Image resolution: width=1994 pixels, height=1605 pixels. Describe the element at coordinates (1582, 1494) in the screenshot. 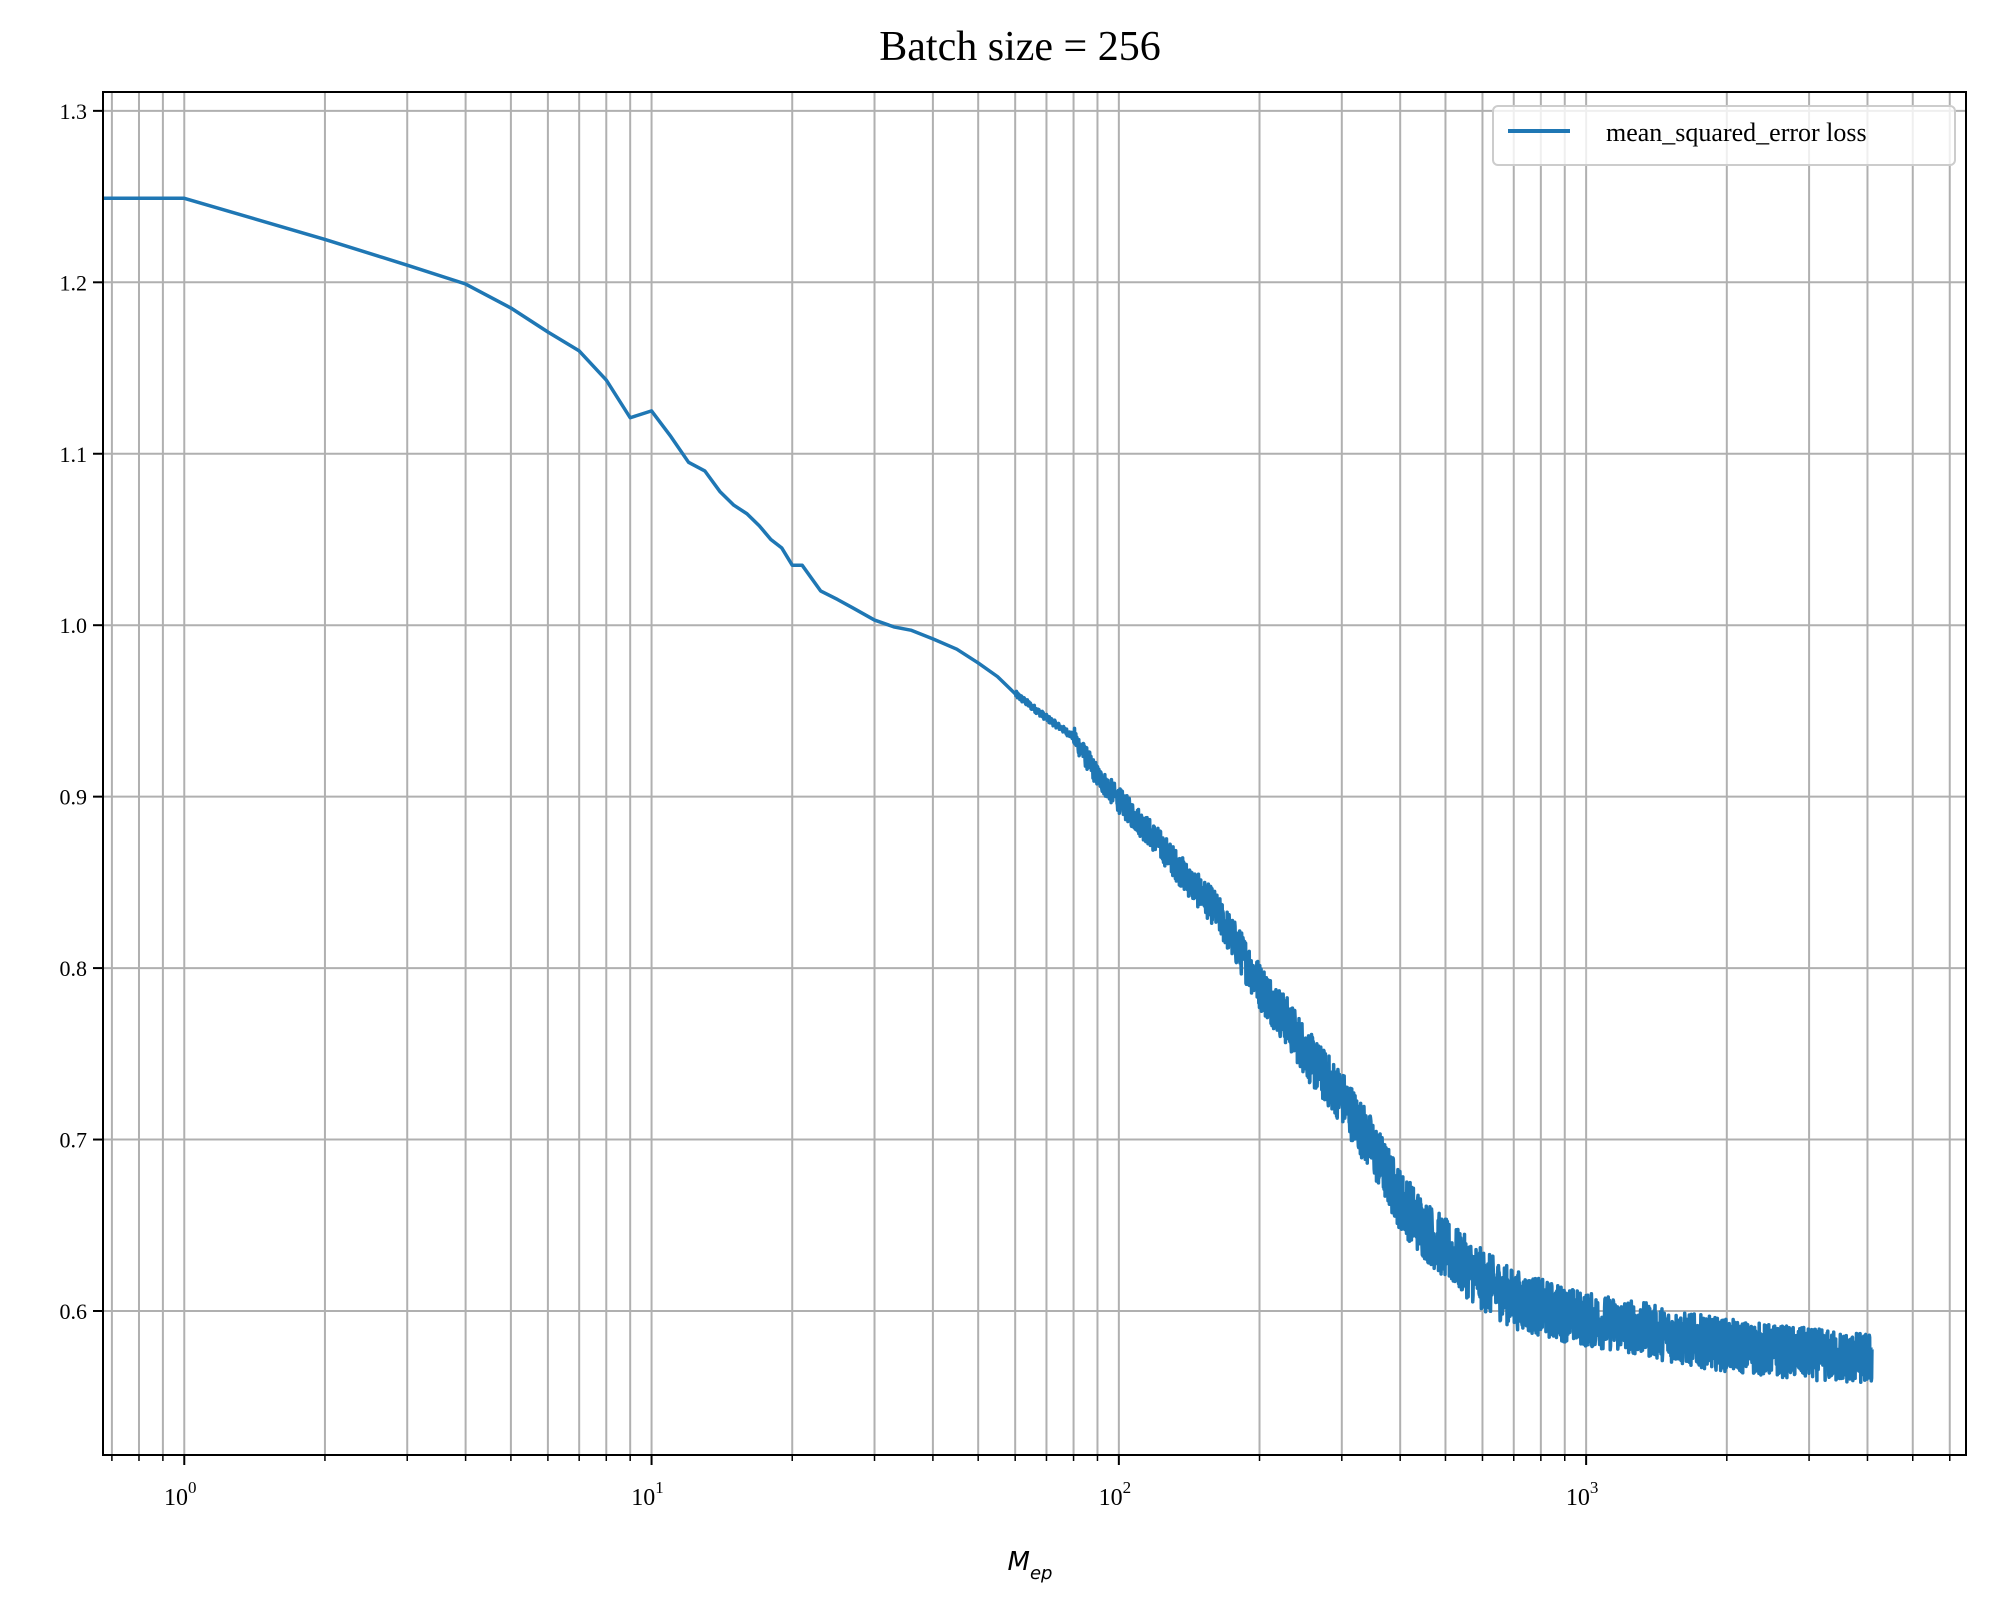

I see `x-tick-label: 10³` at that location.